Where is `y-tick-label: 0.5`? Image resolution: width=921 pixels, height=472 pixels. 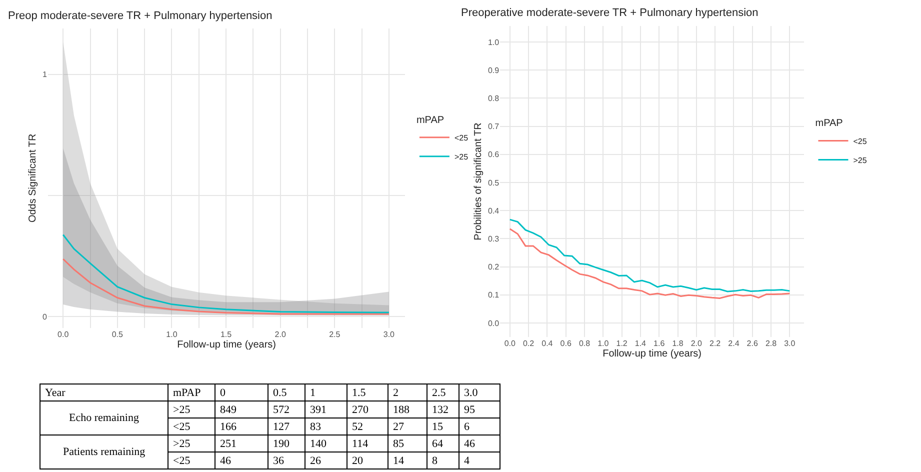
y-tick-label: 0.5 is located at coordinates (494, 183).